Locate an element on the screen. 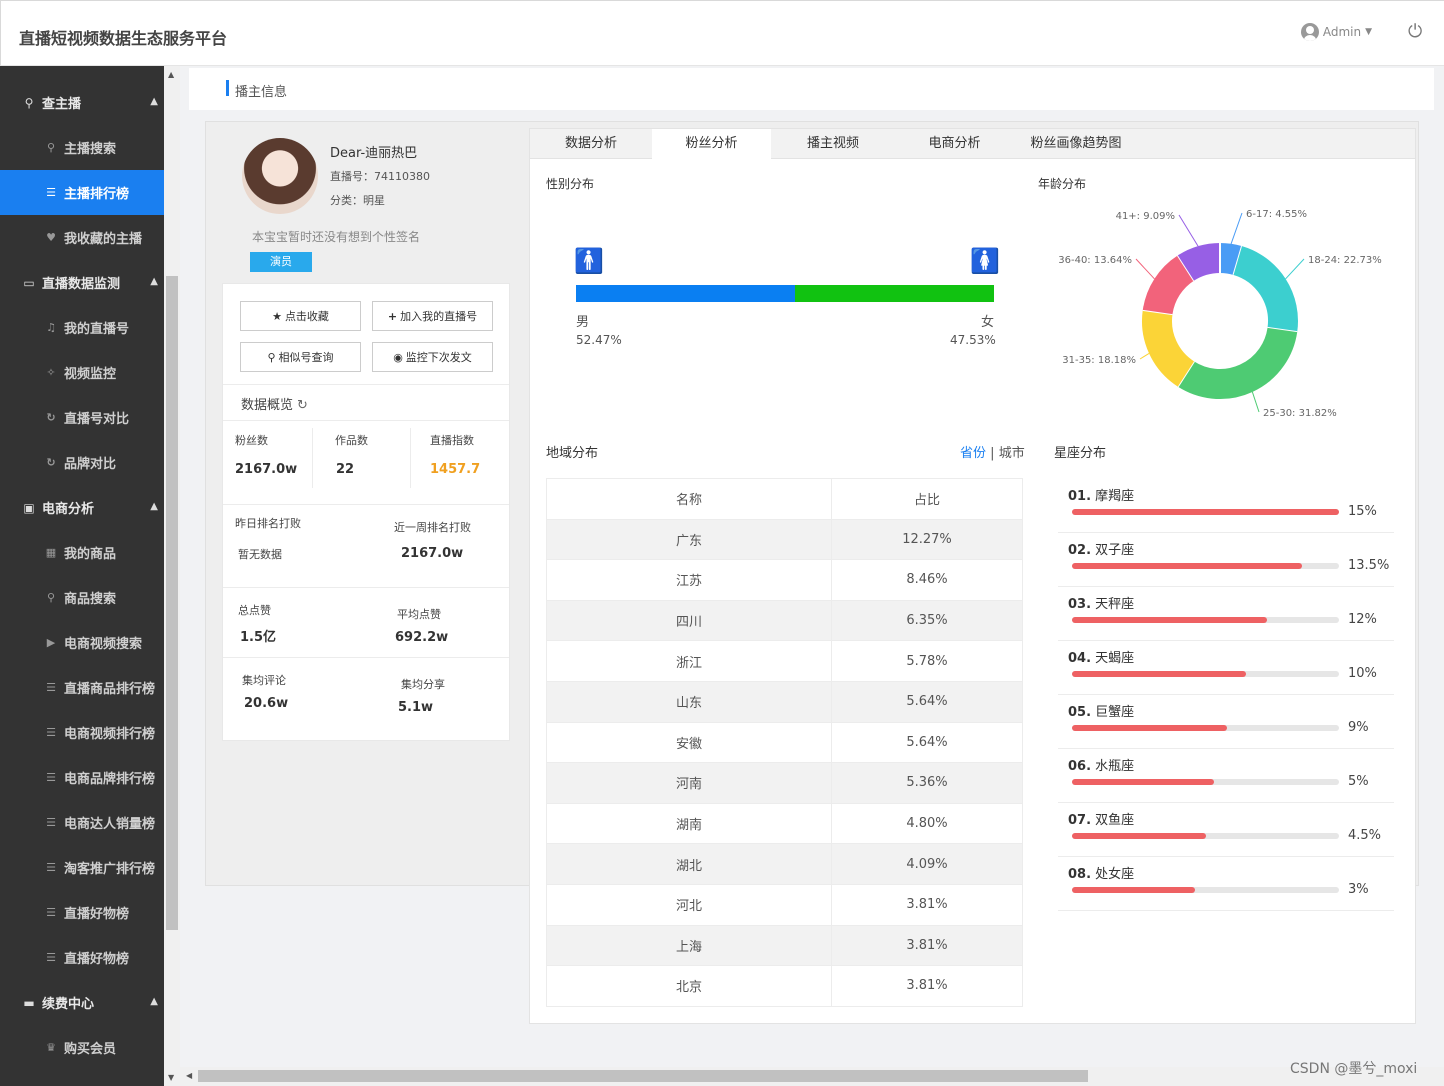 The height and width of the screenshot is (1086, 1444). age-slice-label: 6-17: 4.55% is located at coordinates (1276, 214).